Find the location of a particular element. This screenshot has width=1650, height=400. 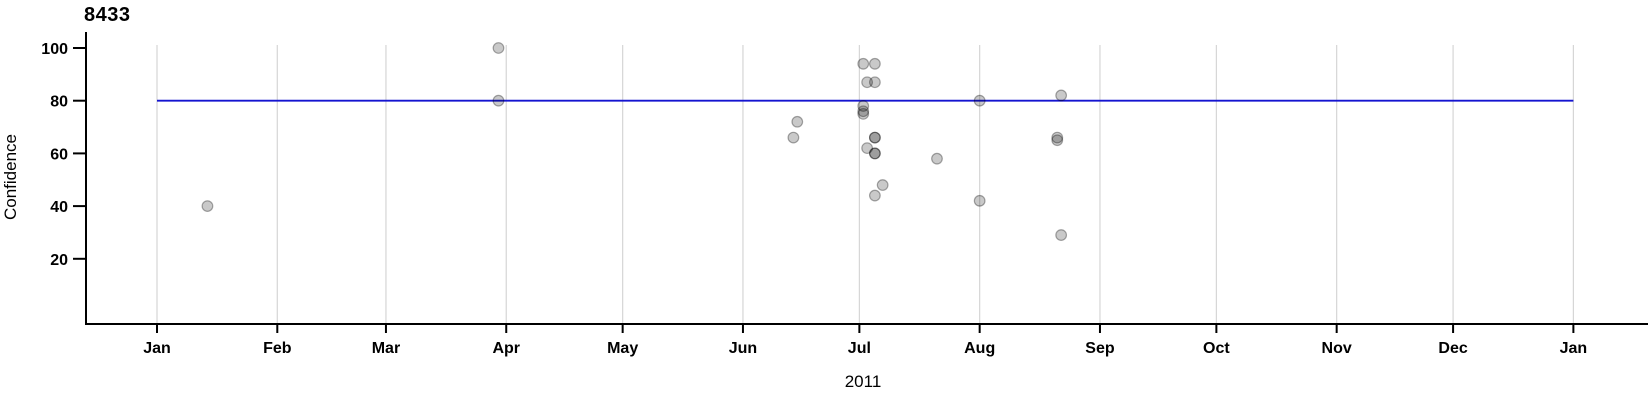

x-tick-label: Dec is located at coordinates (1452, 348).